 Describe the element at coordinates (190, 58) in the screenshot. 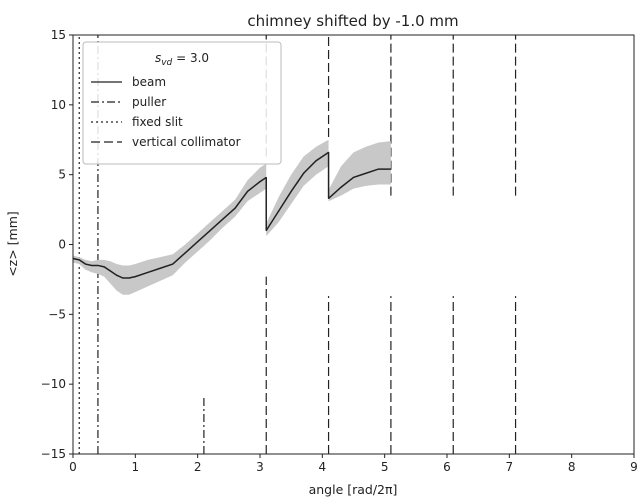

I see `legend-title-value: = 3.0` at that location.